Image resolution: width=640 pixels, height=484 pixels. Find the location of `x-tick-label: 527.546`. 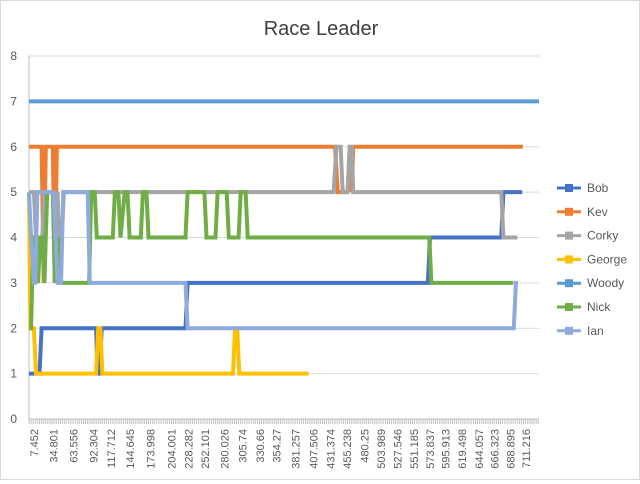

x-tick-label: 527.546 is located at coordinates (399, 449).